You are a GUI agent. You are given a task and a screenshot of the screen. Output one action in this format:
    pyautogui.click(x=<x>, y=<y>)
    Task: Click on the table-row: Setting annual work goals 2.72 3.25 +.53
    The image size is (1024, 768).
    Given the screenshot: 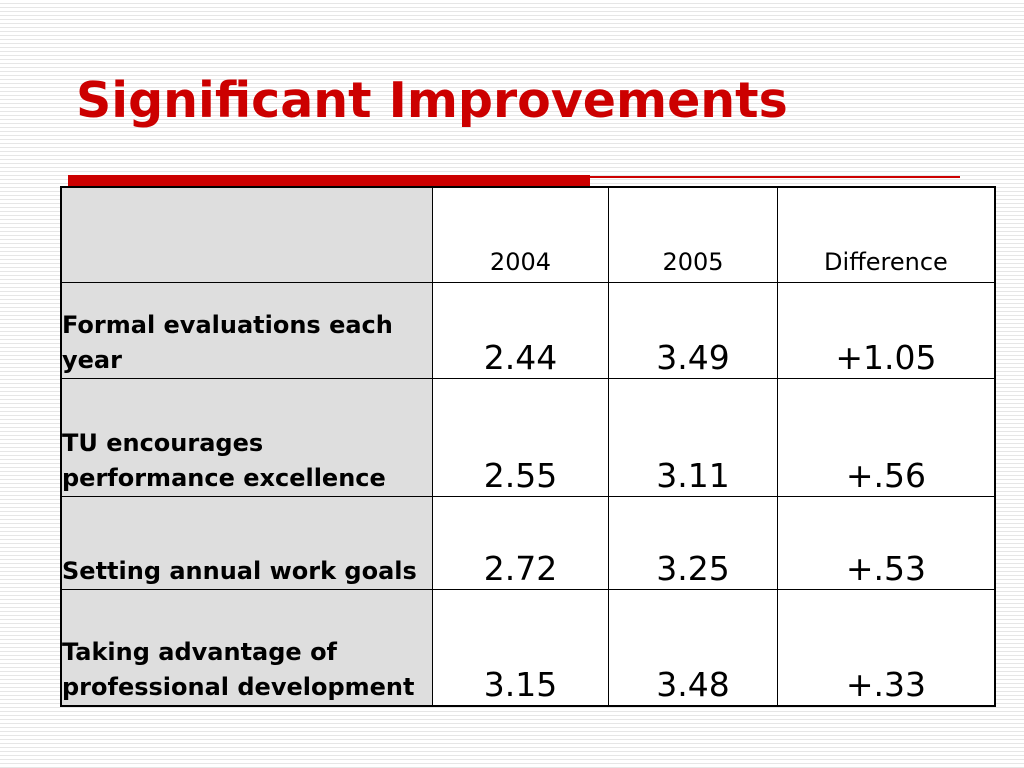 What is the action you would take?
    pyautogui.click(x=528, y=542)
    